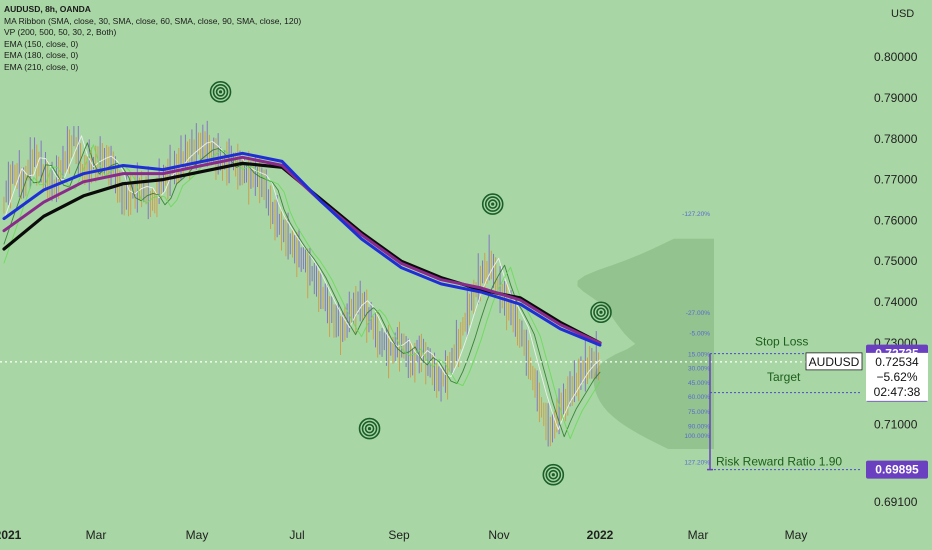 The image size is (932, 550). What do you see at coordinates (779, 462) in the screenshot?
I see `risk-reward-label: Risk Reward Ratio 1.90` at bounding box center [779, 462].